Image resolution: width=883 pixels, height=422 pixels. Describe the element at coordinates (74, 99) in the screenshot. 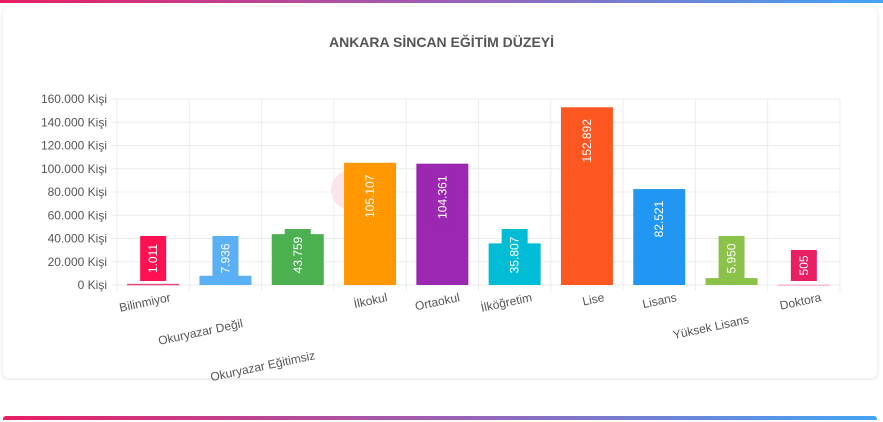

I see `y-tick-label: 160.000 Kişi` at that location.